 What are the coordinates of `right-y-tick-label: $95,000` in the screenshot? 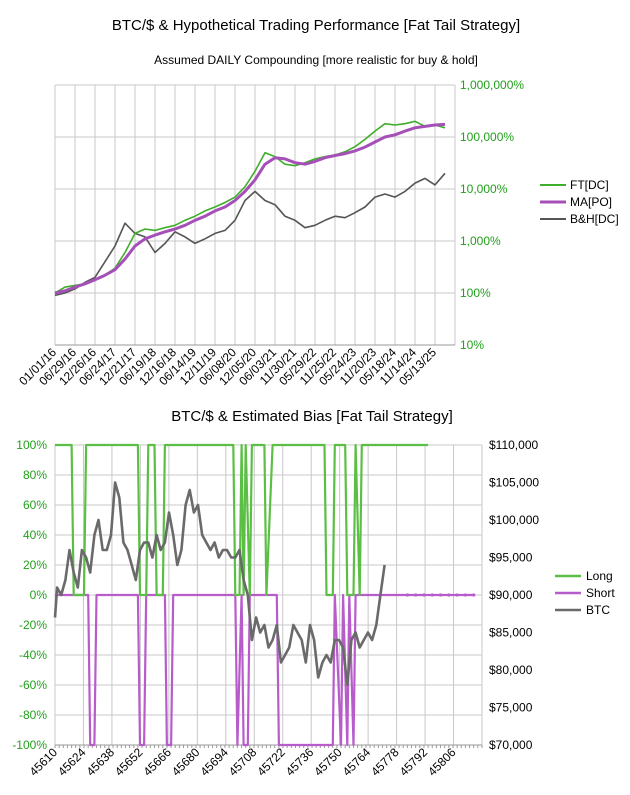 It's located at (511, 558).